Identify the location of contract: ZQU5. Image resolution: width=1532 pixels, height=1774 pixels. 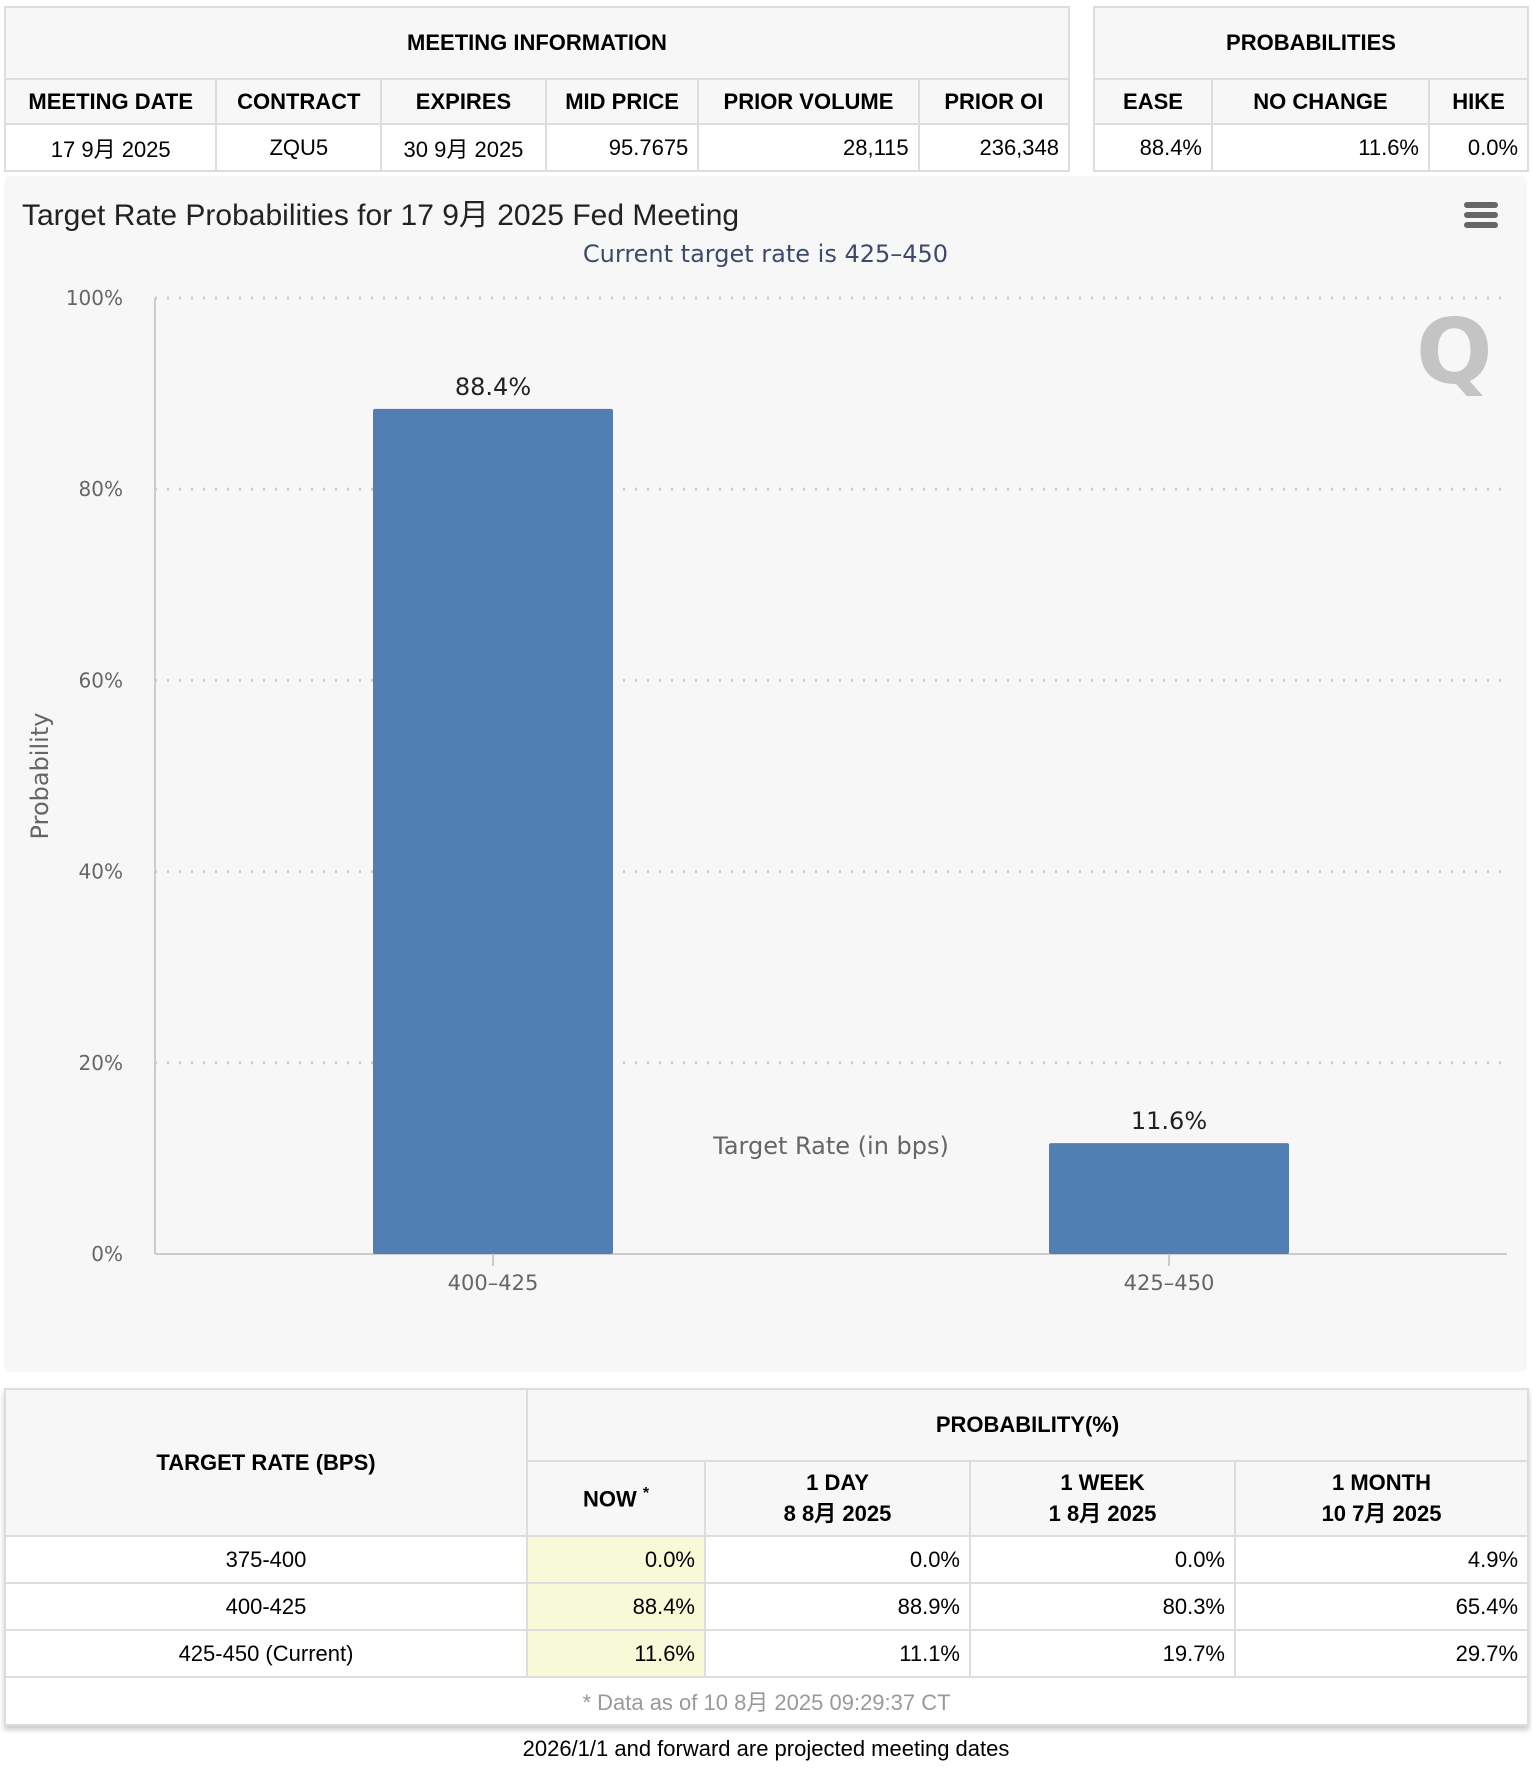
(299, 147).